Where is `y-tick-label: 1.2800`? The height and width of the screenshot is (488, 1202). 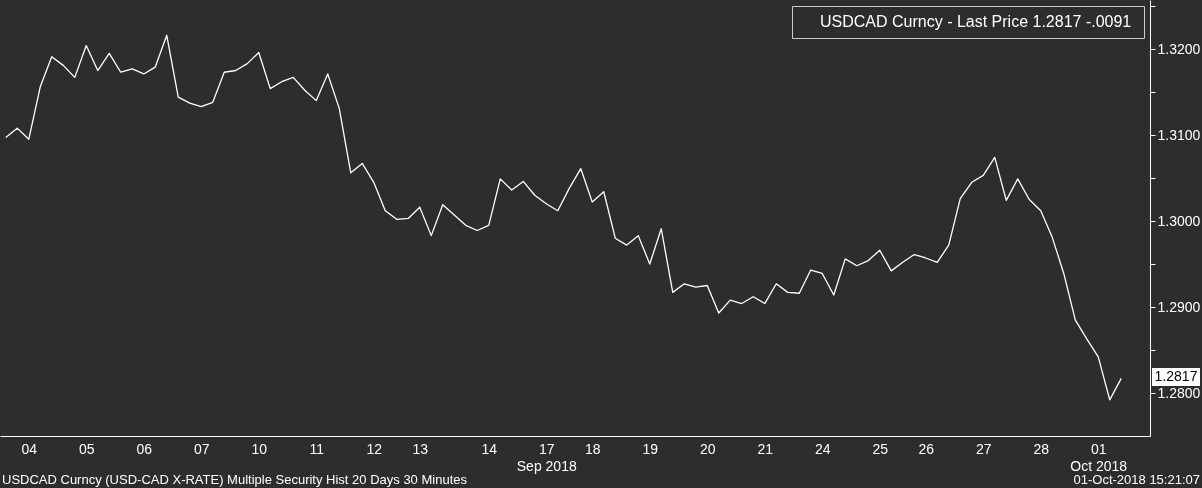 y-tick-label: 1.2800 is located at coordinates (1179, 392).